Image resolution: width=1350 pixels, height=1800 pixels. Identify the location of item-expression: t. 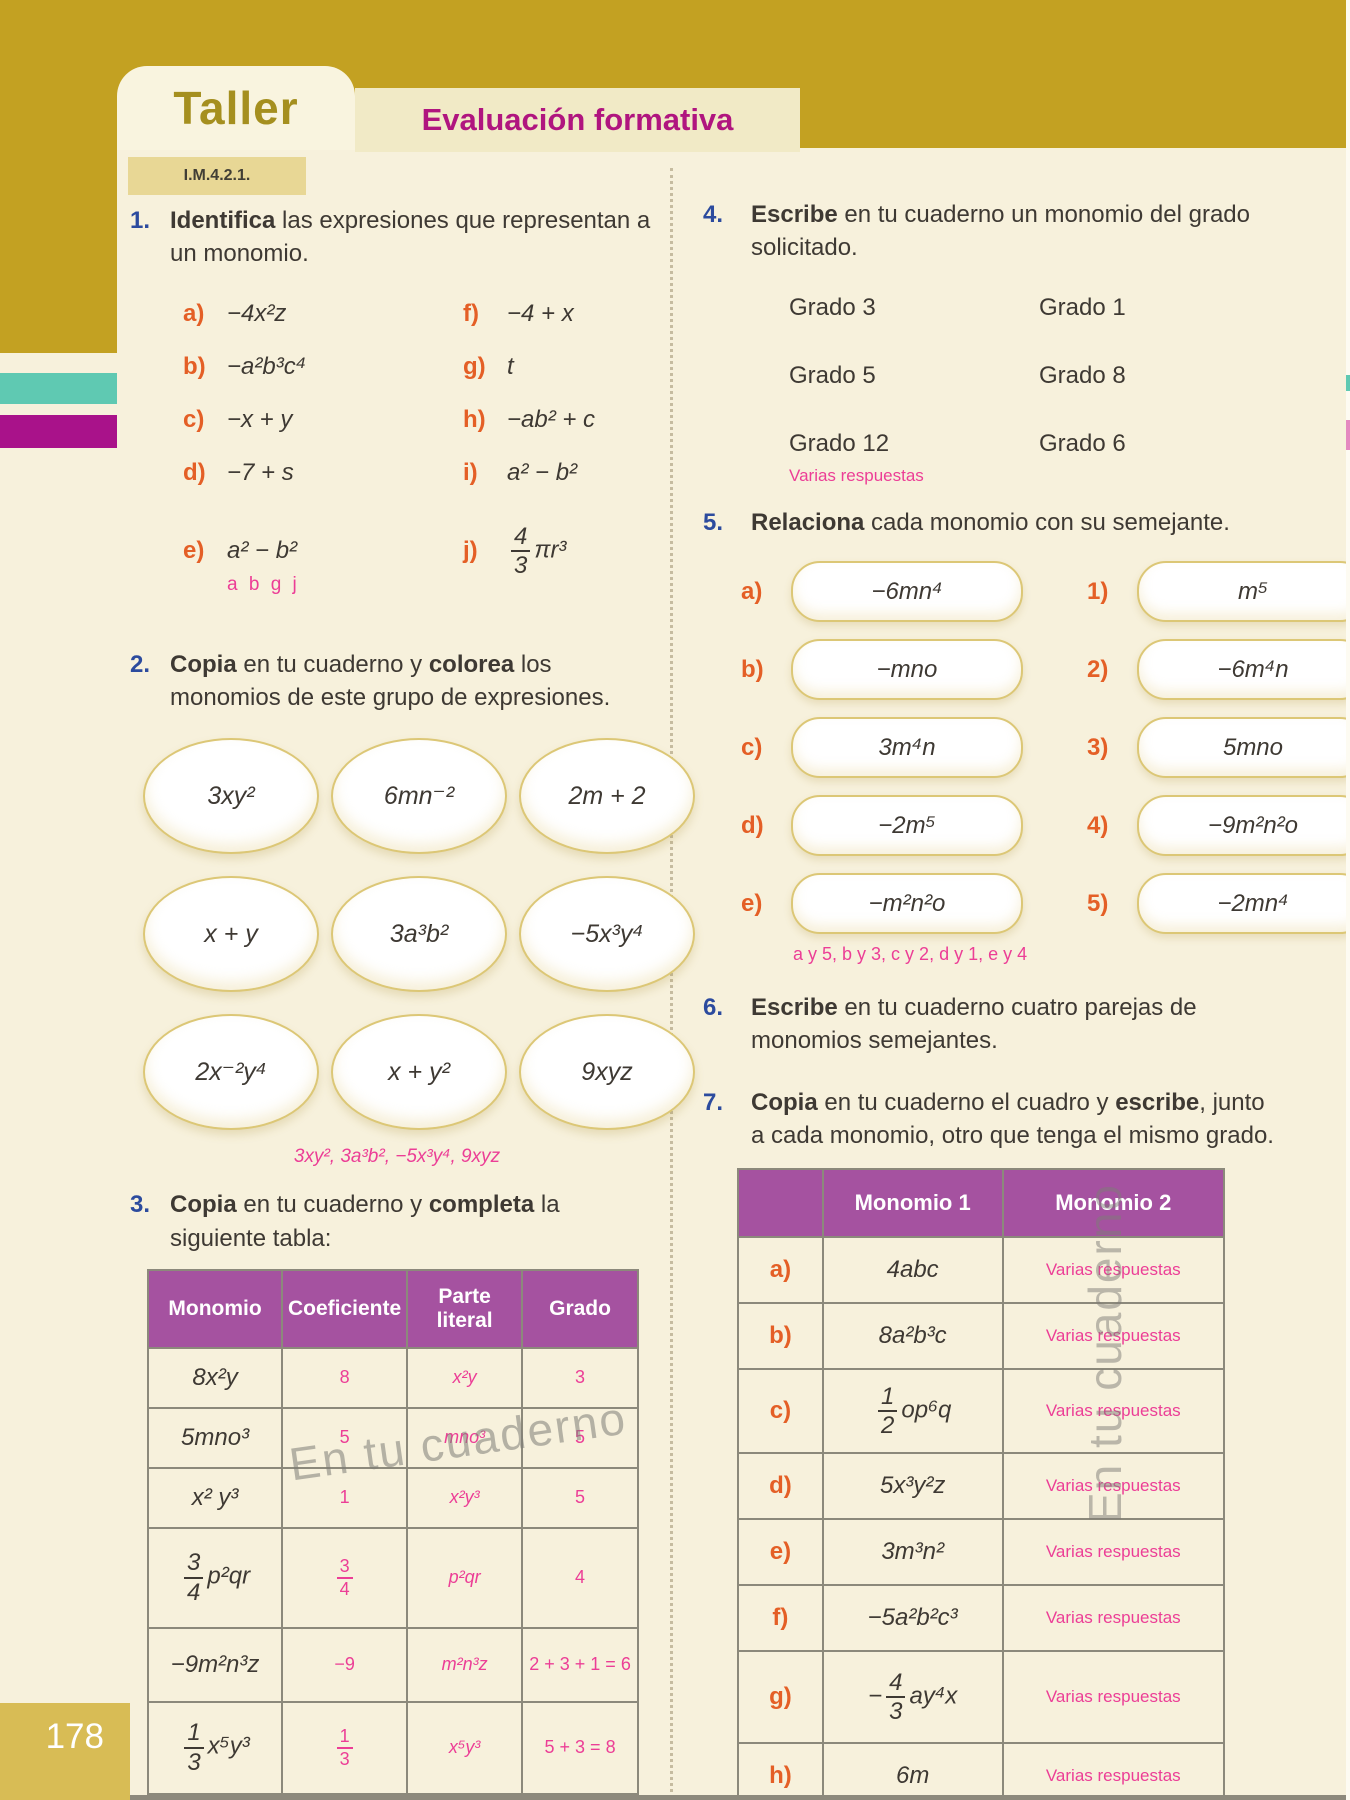
(510, 367).